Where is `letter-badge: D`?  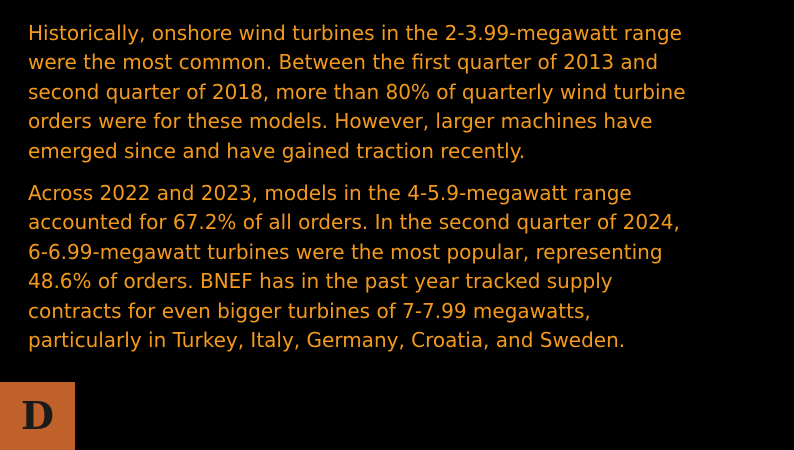
letter-badge: D is located at coordinates (37, 416).